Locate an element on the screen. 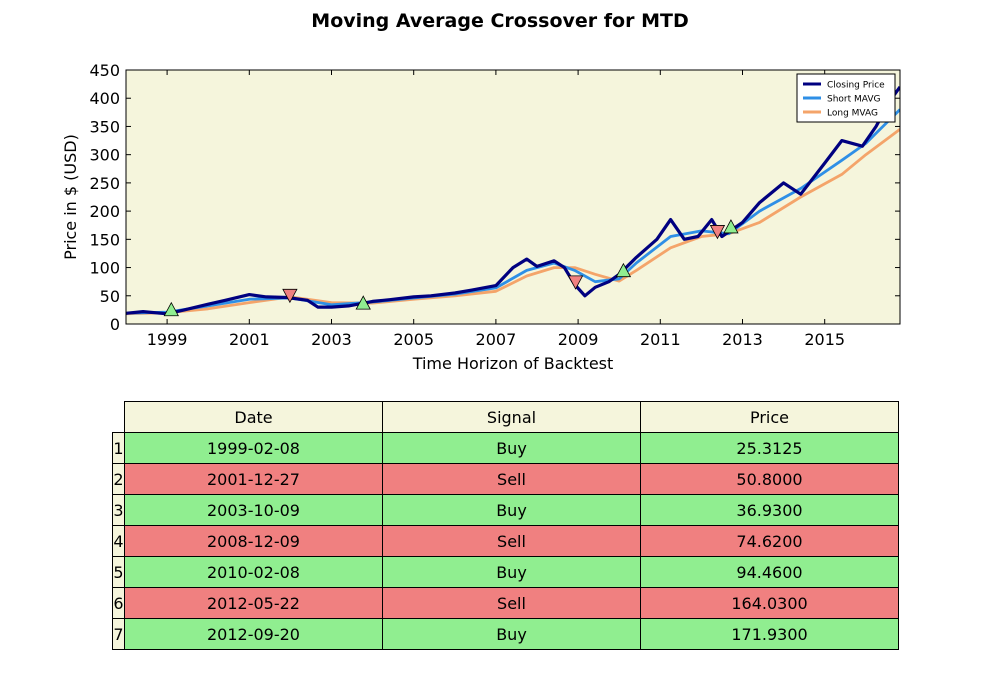  table-row: 3 2003-10-09 Buy 36.9300 is located at coordinates (505, 510).